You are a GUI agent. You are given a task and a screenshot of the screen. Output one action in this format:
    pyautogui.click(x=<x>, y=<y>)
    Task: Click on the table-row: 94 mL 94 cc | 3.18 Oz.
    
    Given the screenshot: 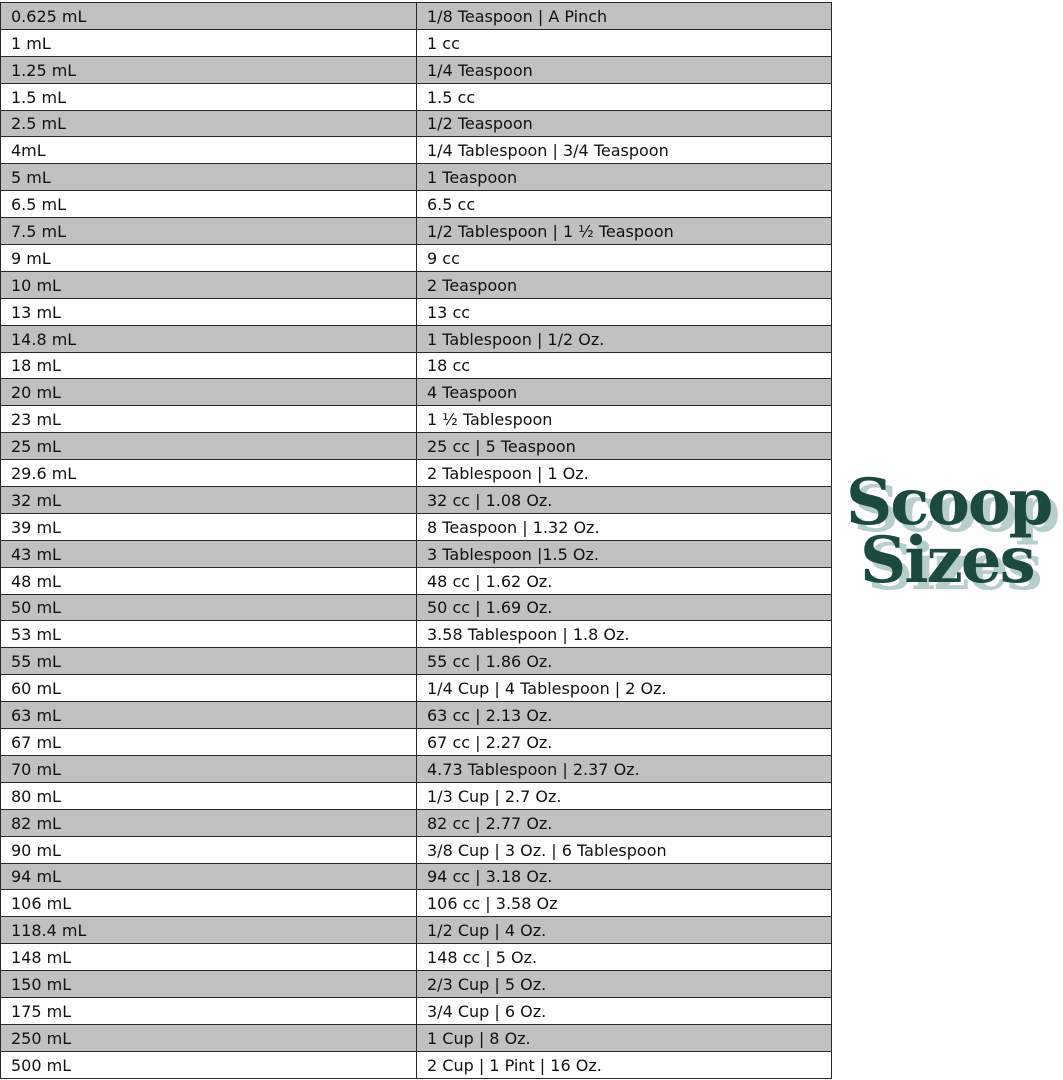 What is the action you would take?
    pyautogui.click(x=416, y=876)
    